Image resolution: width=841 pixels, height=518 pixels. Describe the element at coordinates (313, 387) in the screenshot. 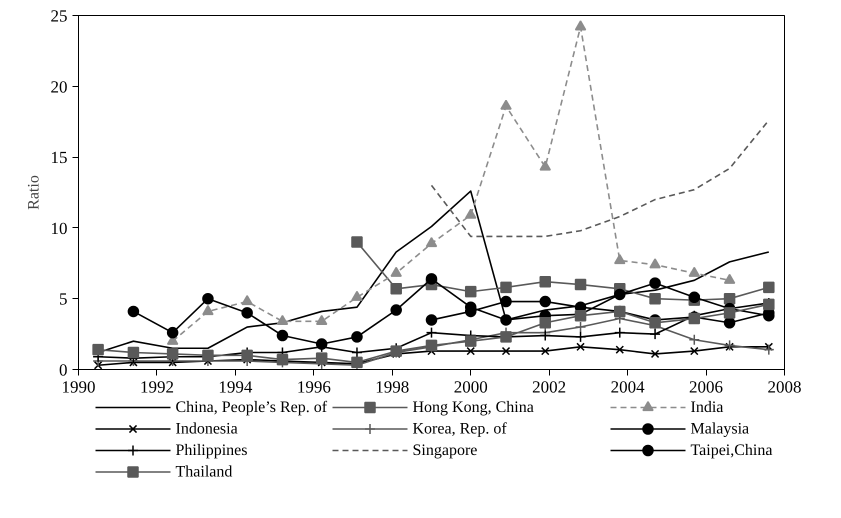

I see `x-tick-label: 1996` at that location.